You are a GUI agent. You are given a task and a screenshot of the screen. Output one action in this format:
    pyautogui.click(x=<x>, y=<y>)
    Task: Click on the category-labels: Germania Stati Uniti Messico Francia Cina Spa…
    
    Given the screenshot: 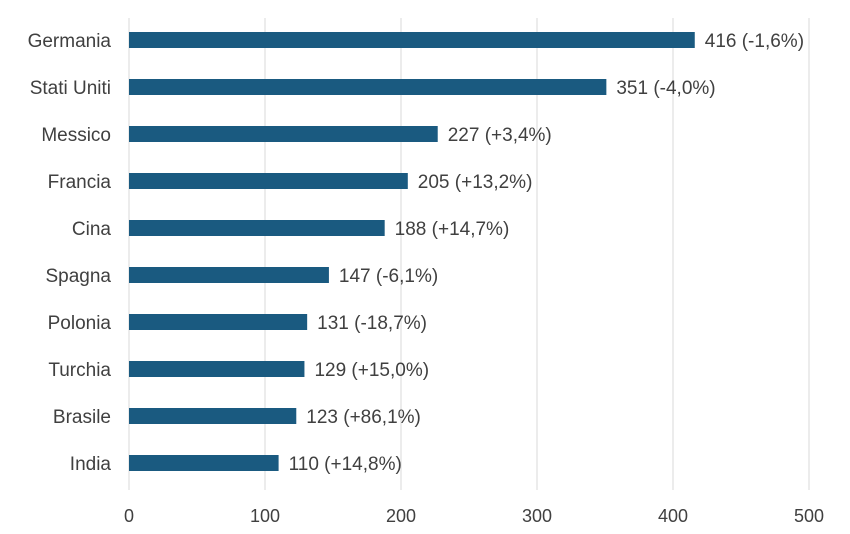 What is the action you would take?
    pyautogui.click(x=70, y=253)
    